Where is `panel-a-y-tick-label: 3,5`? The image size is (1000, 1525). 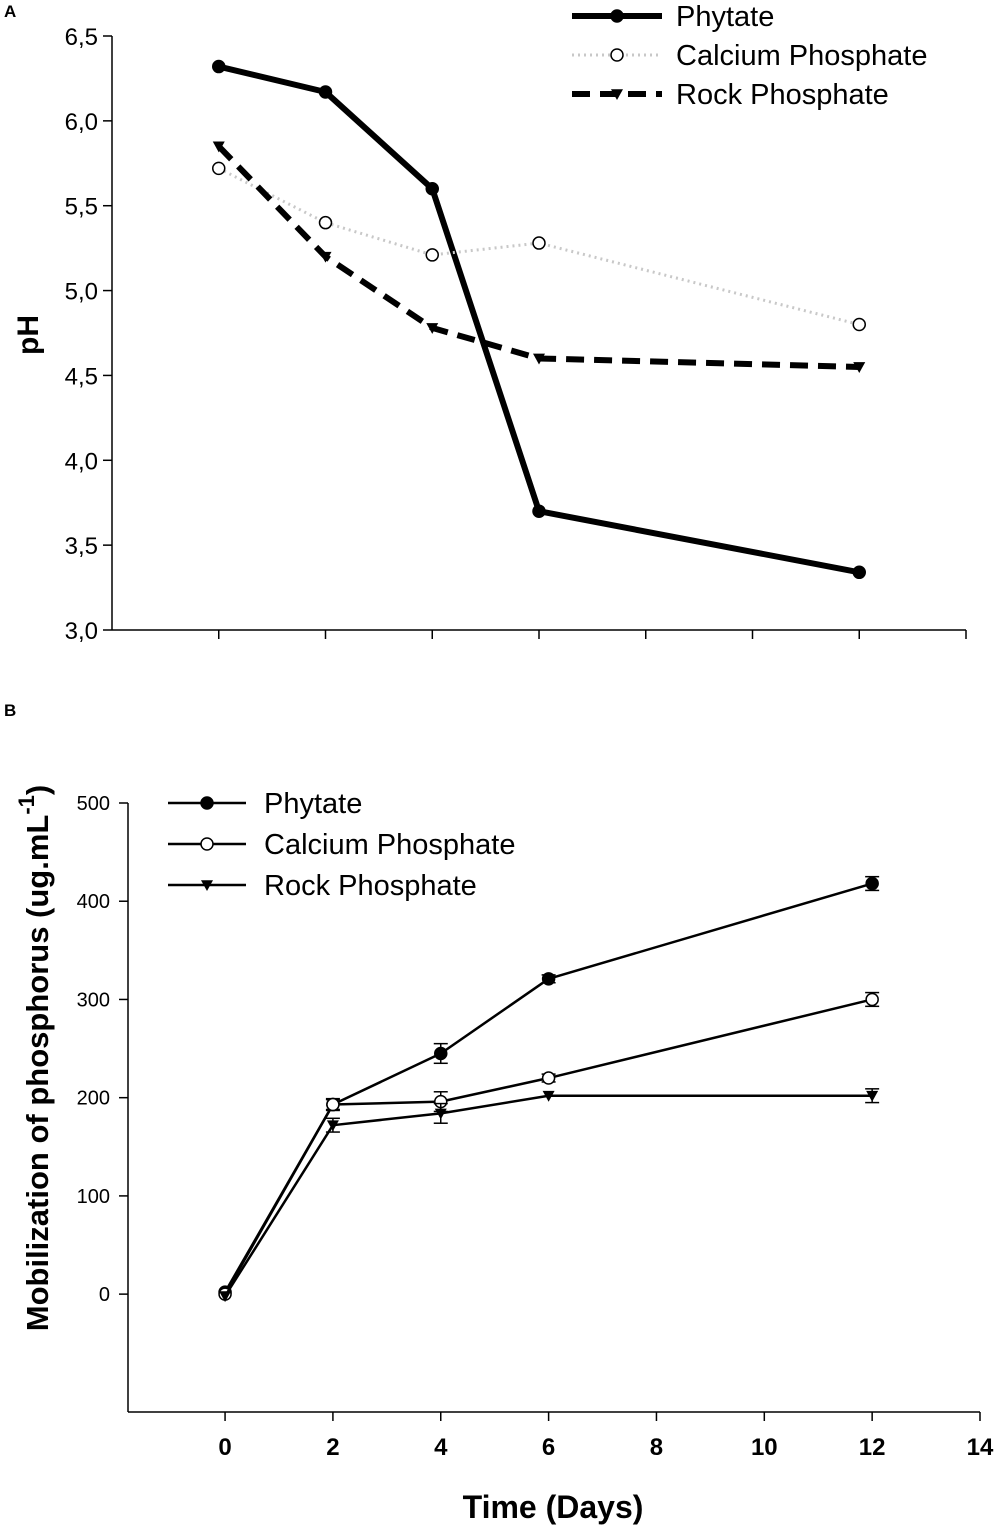 panel-a-y-tick-label: 3,5 is located at coordinates (81, 546).